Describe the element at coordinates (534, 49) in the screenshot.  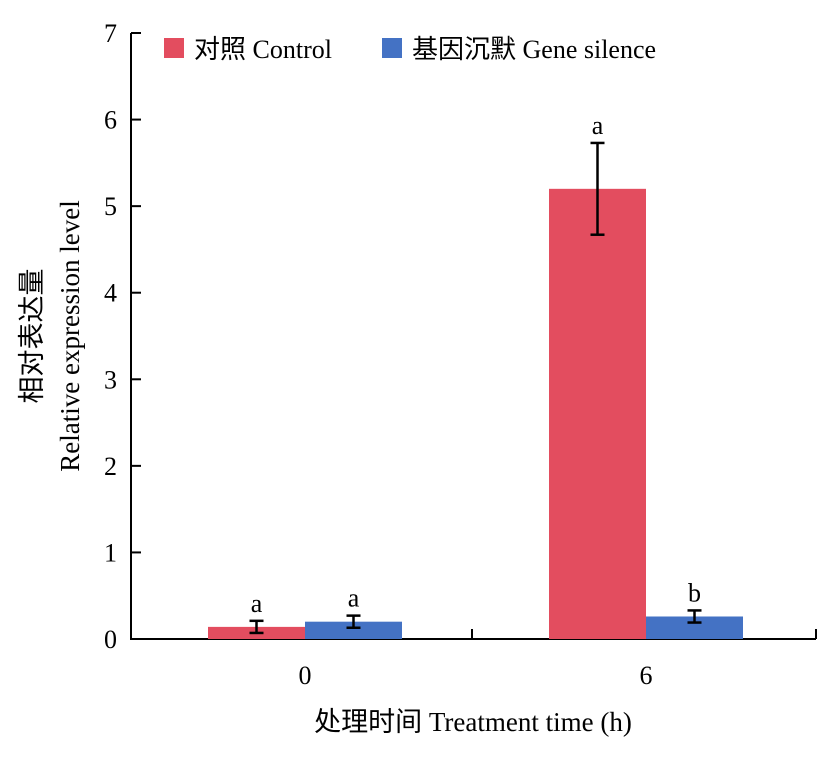
I see `legend-label-gene-silence: 基因沉默 Gene silence` at that location.